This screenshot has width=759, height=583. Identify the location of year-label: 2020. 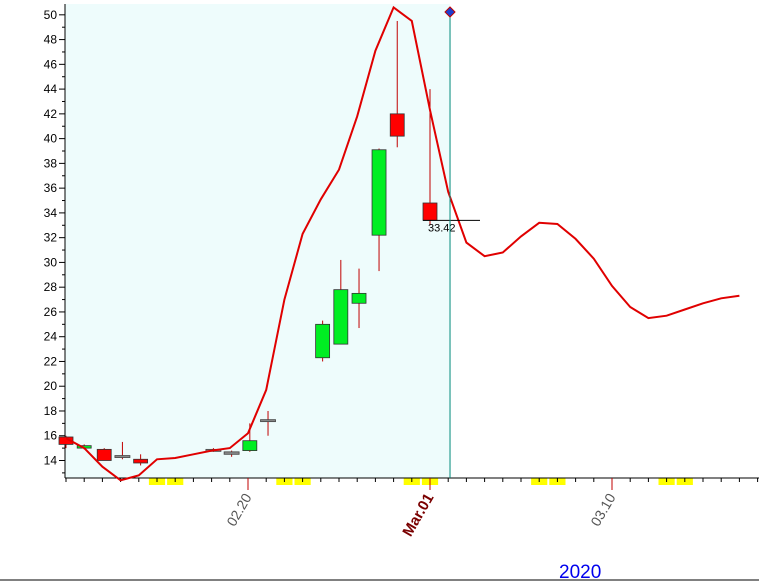
(580, 572).